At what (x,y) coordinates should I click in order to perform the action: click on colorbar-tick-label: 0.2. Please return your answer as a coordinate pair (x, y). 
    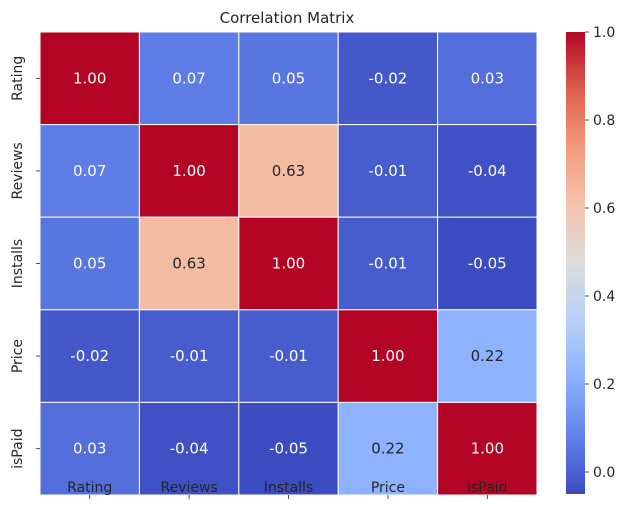
    Looking at the image, I should click on (604, 385).